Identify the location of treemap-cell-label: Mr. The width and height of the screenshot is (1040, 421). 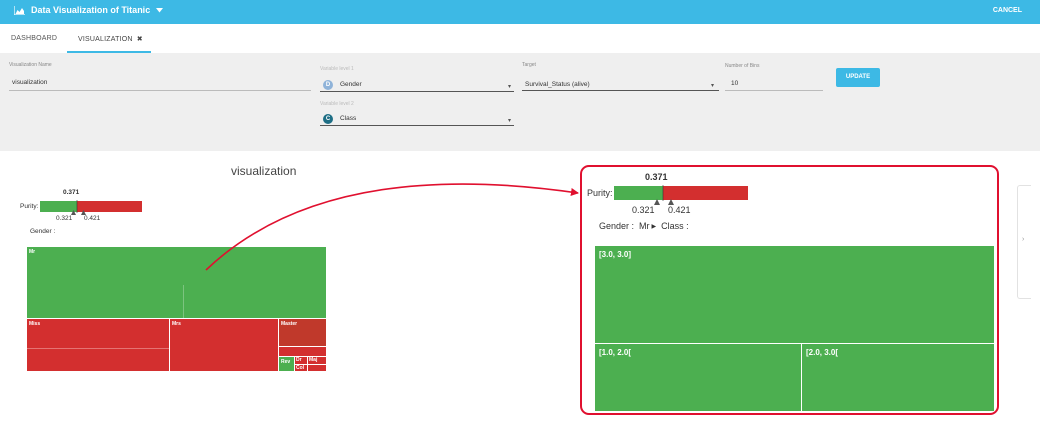
(32, 252).